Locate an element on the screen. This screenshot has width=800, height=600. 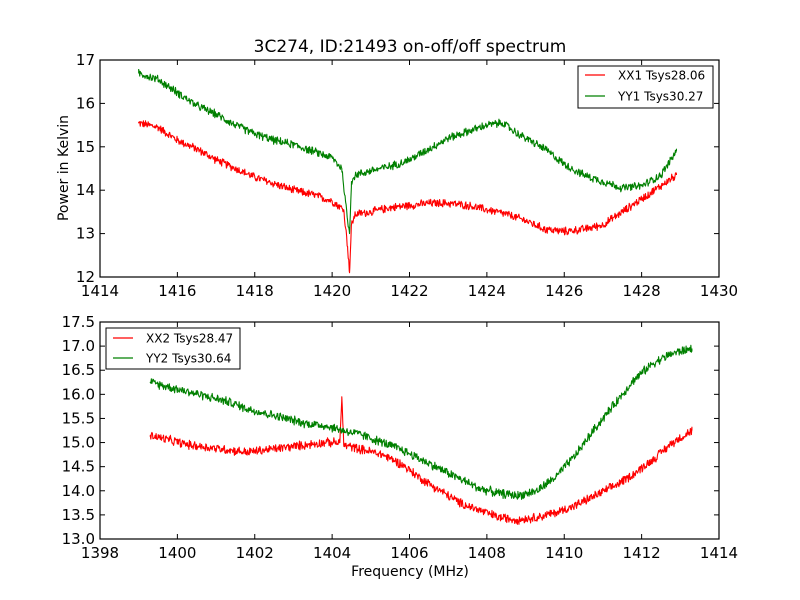
top-x-tick-label: 1414 is located at coordinates (100, 291).